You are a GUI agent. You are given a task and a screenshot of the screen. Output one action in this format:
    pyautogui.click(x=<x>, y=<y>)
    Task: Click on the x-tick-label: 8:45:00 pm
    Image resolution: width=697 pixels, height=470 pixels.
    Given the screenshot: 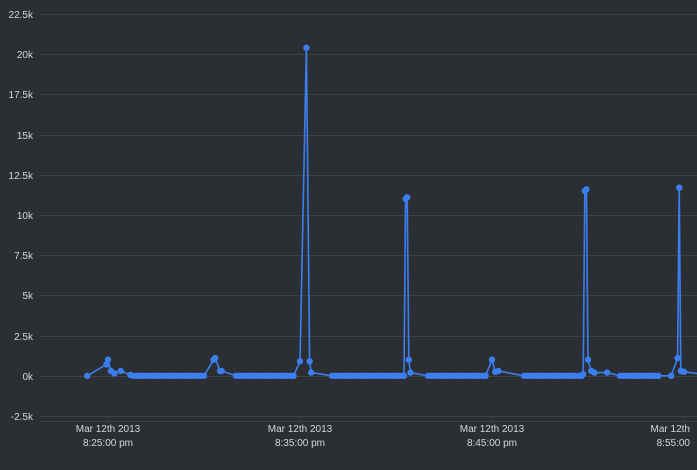 What is the action you would take?
    pyautogui.click(x=492, y=443)
    